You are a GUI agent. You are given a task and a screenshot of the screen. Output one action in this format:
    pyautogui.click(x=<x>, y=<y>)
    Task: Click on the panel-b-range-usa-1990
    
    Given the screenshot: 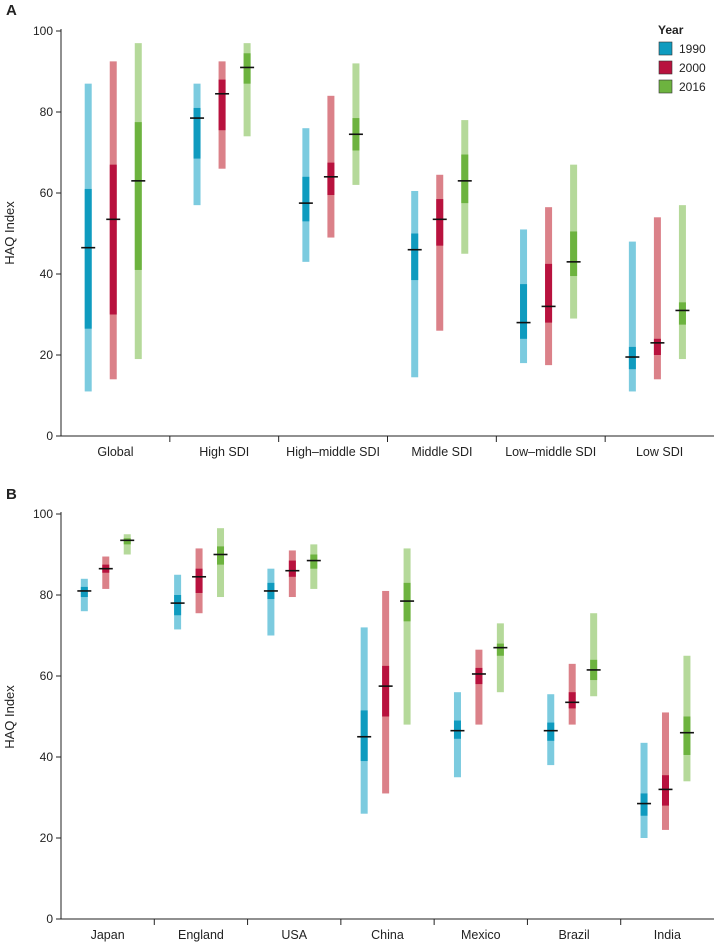 What is the action you would take?
    pyautogui.click(x=271, y=602)
    